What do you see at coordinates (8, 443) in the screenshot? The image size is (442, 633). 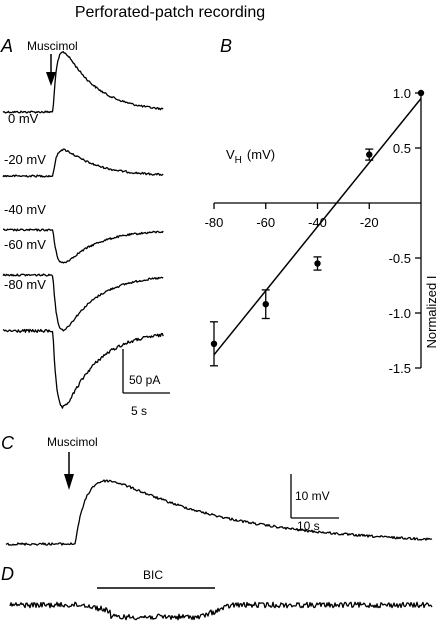 I see `panel-label-c: C` at bounding box center [8, 443].